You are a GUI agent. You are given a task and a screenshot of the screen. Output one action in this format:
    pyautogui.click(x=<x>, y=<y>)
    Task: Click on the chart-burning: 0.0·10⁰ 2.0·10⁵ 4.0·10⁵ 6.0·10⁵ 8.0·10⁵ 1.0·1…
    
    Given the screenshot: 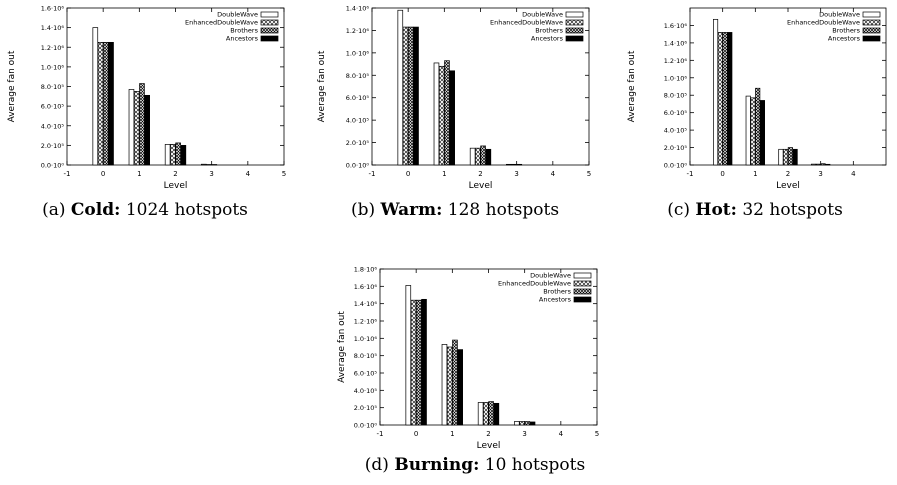 What is the action you would take?
    pyautogui.click(x=468, y=359)
    